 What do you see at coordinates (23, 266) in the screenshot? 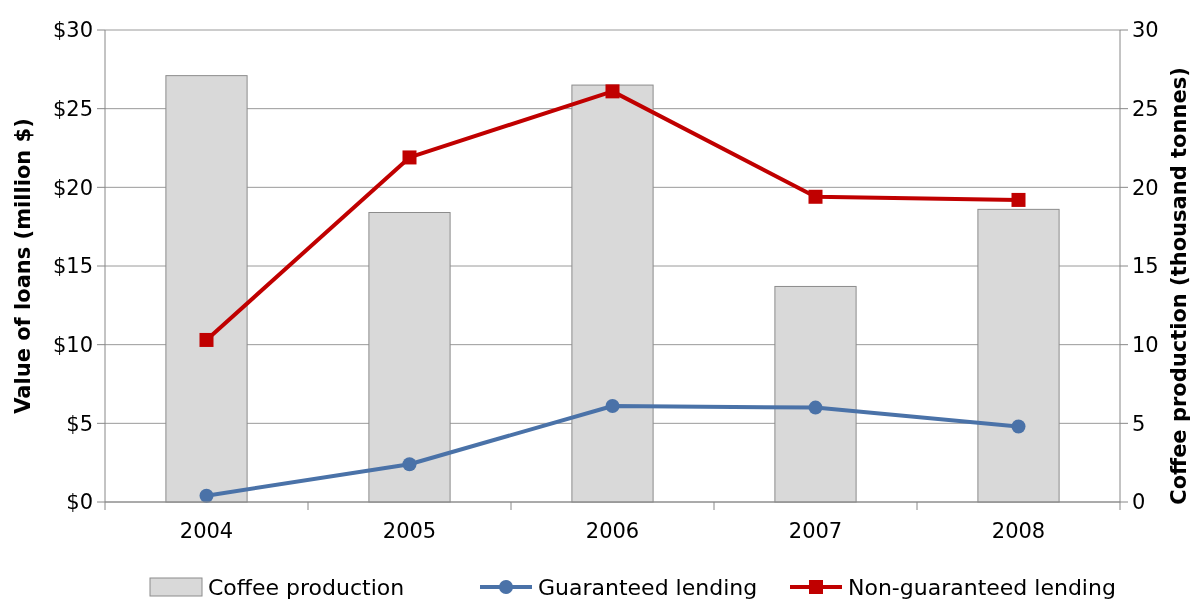
I see `y-axis-title: Value of loans (million $)` at bounding box center [23, 266].